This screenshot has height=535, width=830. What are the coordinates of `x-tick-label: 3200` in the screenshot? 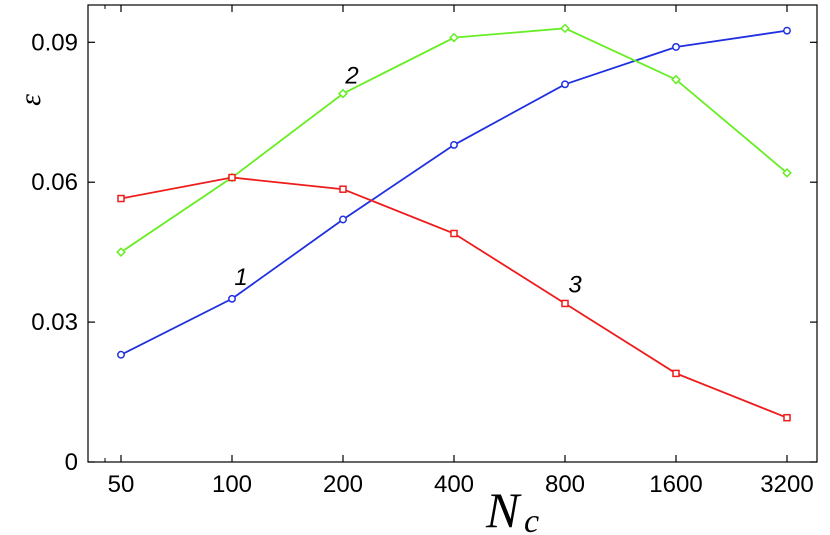 It's located at (786, 484).